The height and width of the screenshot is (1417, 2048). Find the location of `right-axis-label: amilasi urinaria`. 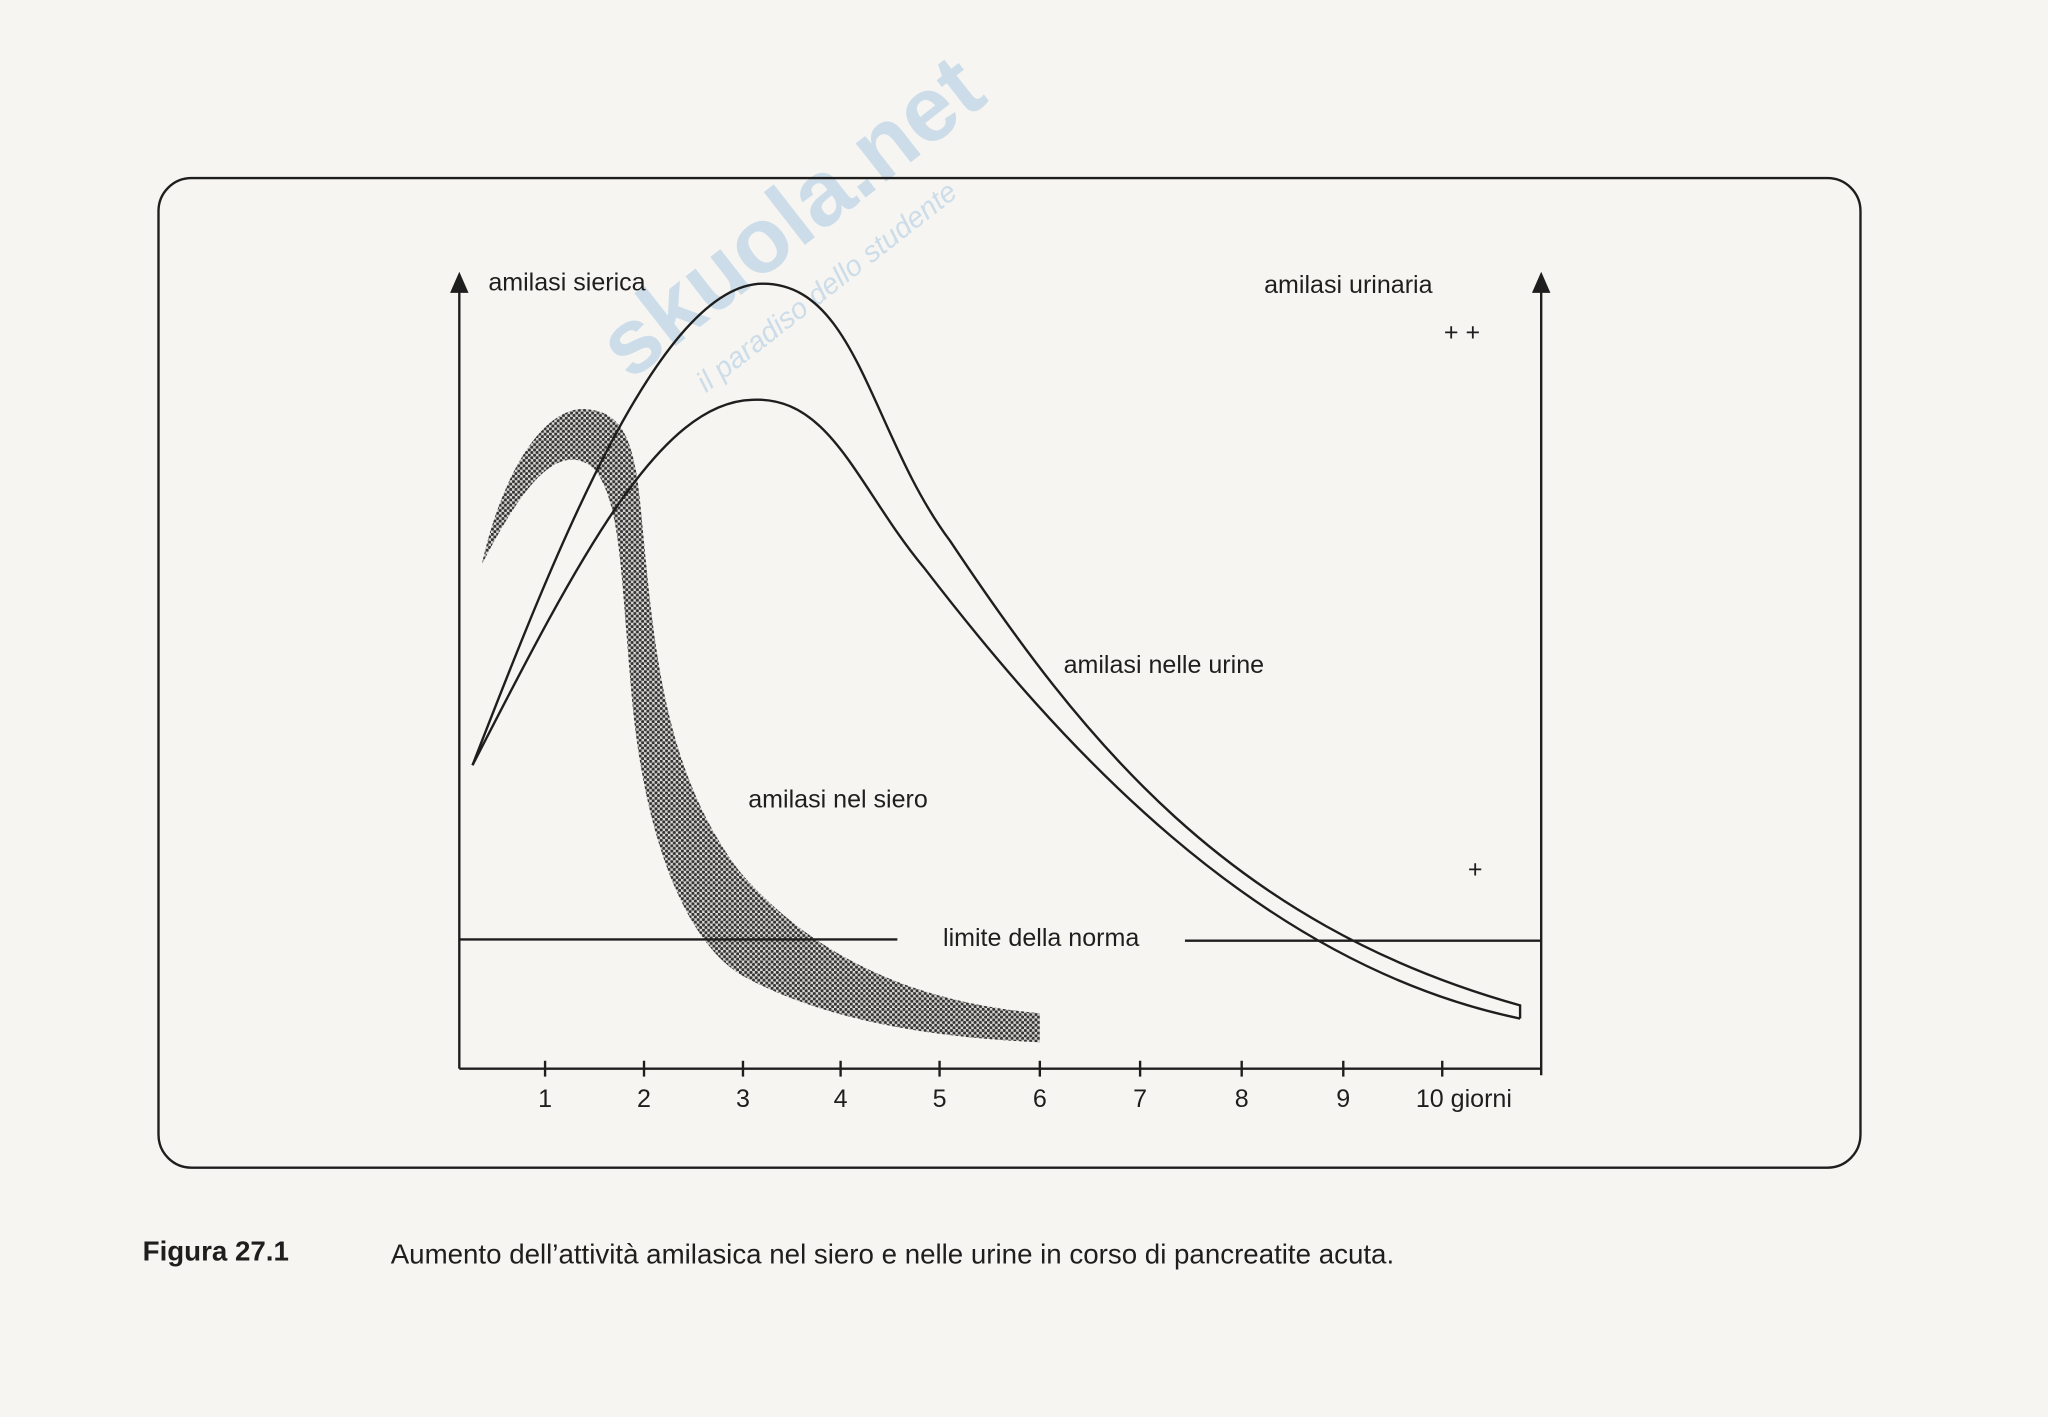

right-axis-label: amilasi urinaria is located at coordinates (1348, 285).